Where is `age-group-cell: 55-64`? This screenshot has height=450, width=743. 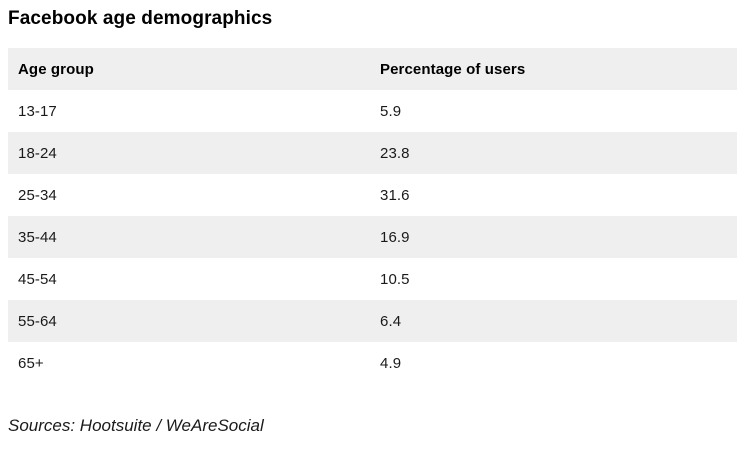 age-group-cell: 55-64 is located at coordinates (37, 321).